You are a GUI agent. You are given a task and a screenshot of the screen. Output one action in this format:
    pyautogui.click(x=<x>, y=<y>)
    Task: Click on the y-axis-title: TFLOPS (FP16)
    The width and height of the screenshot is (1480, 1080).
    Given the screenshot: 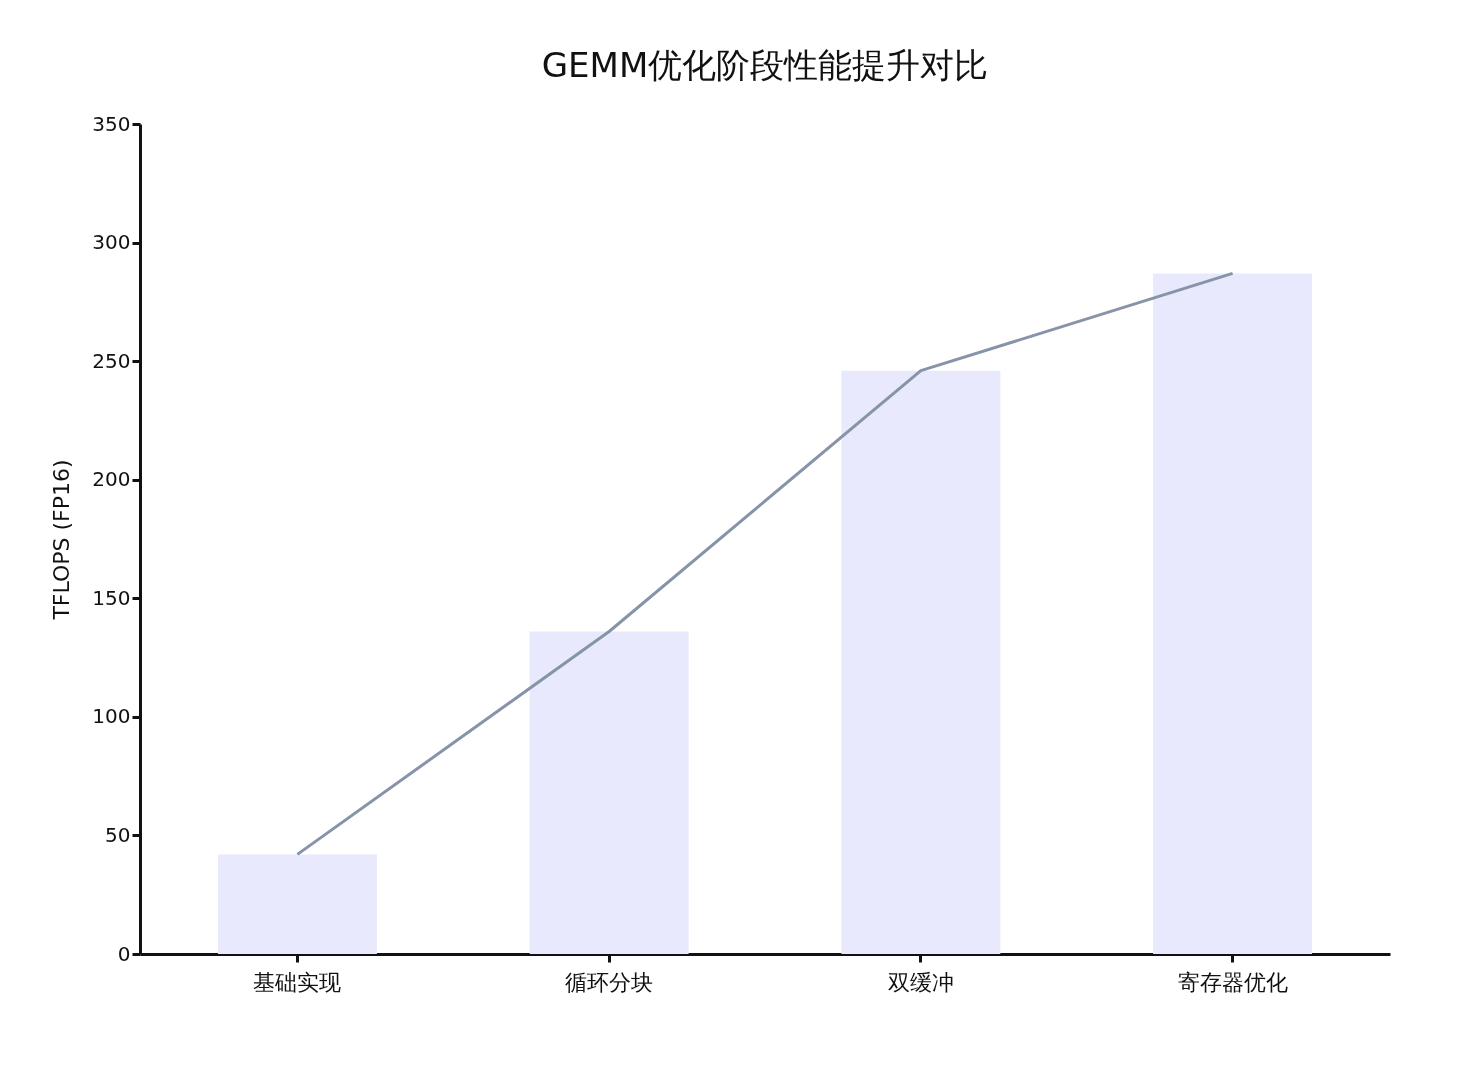 What is the action you would take?
    pyautogui.click(x=62, y=540)
    